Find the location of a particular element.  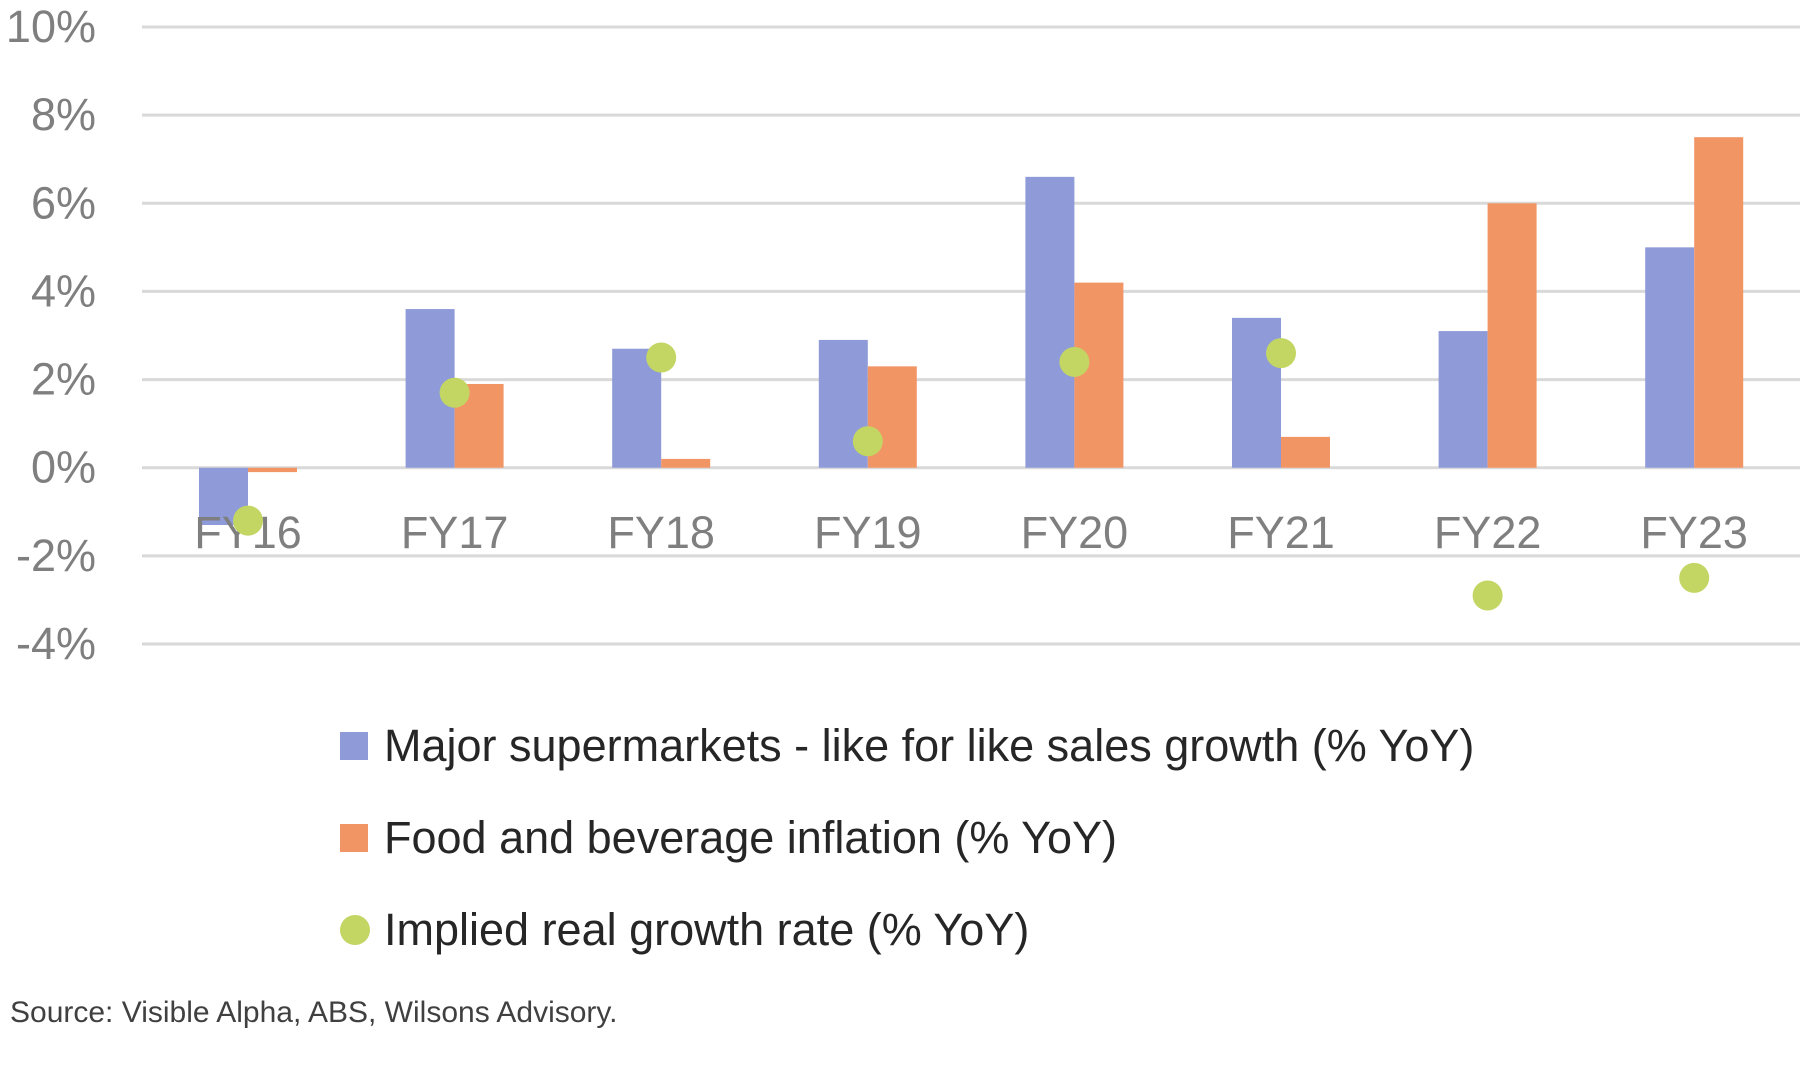

y-tick-label: 0% is located at coordinates (63, 467).